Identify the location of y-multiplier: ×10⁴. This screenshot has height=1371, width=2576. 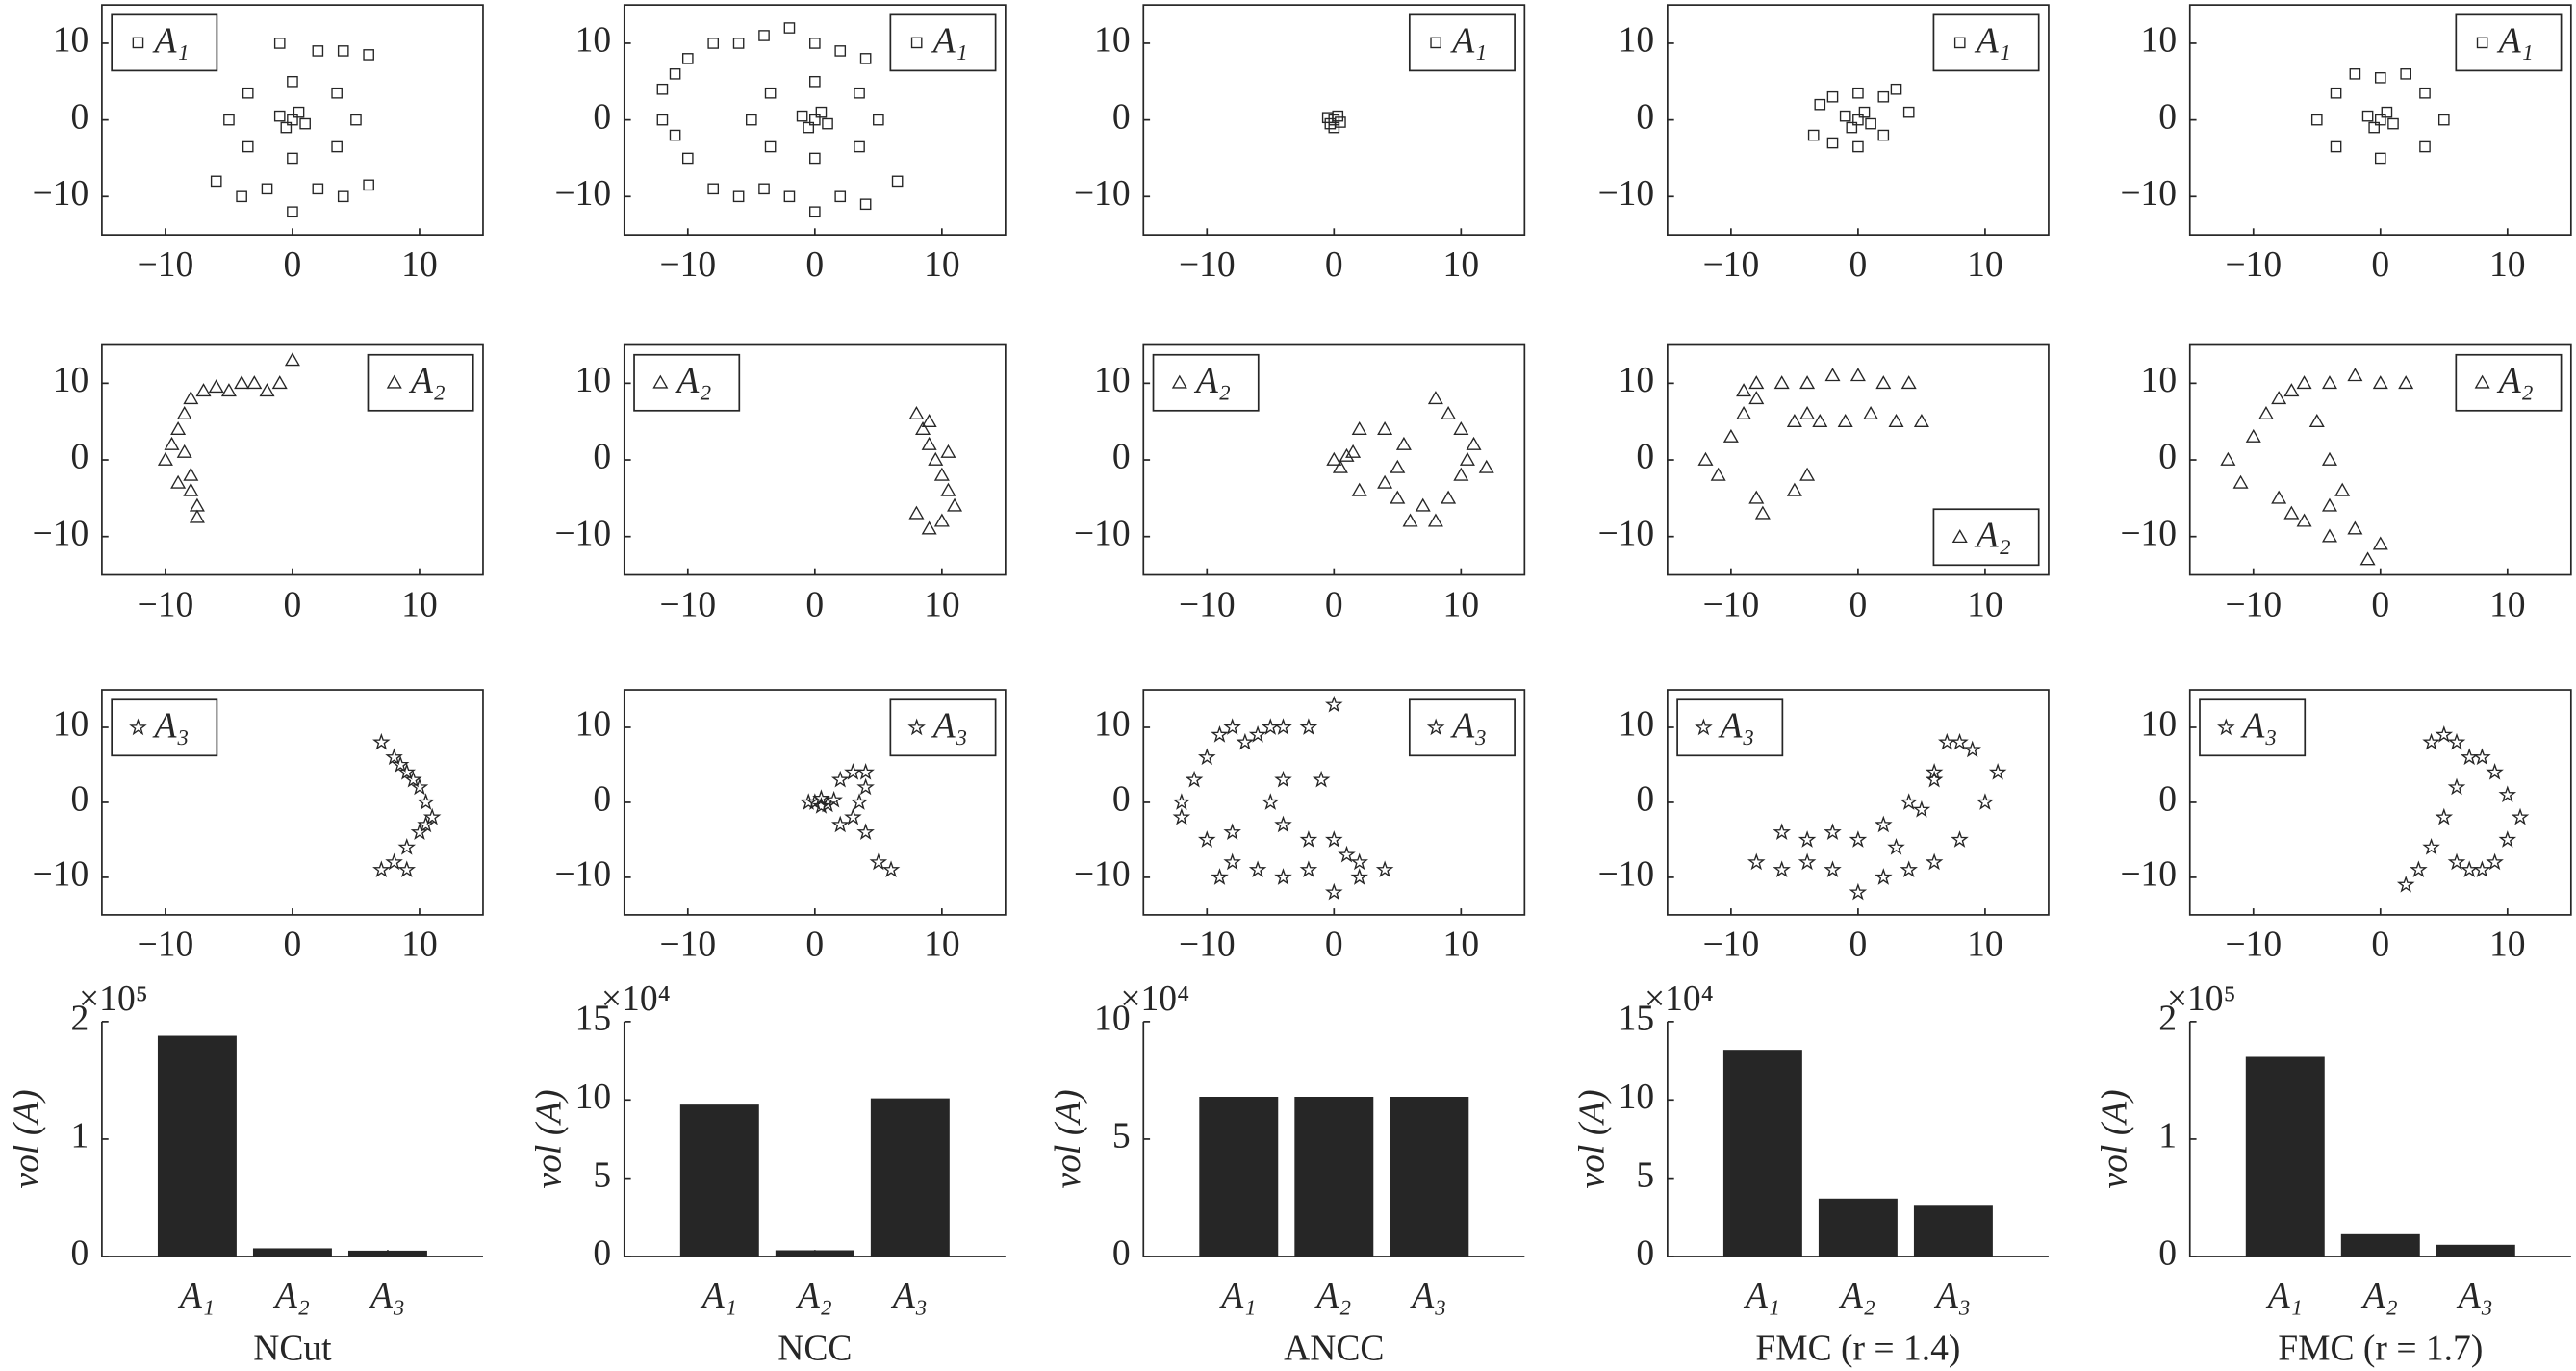
(1679, 999).